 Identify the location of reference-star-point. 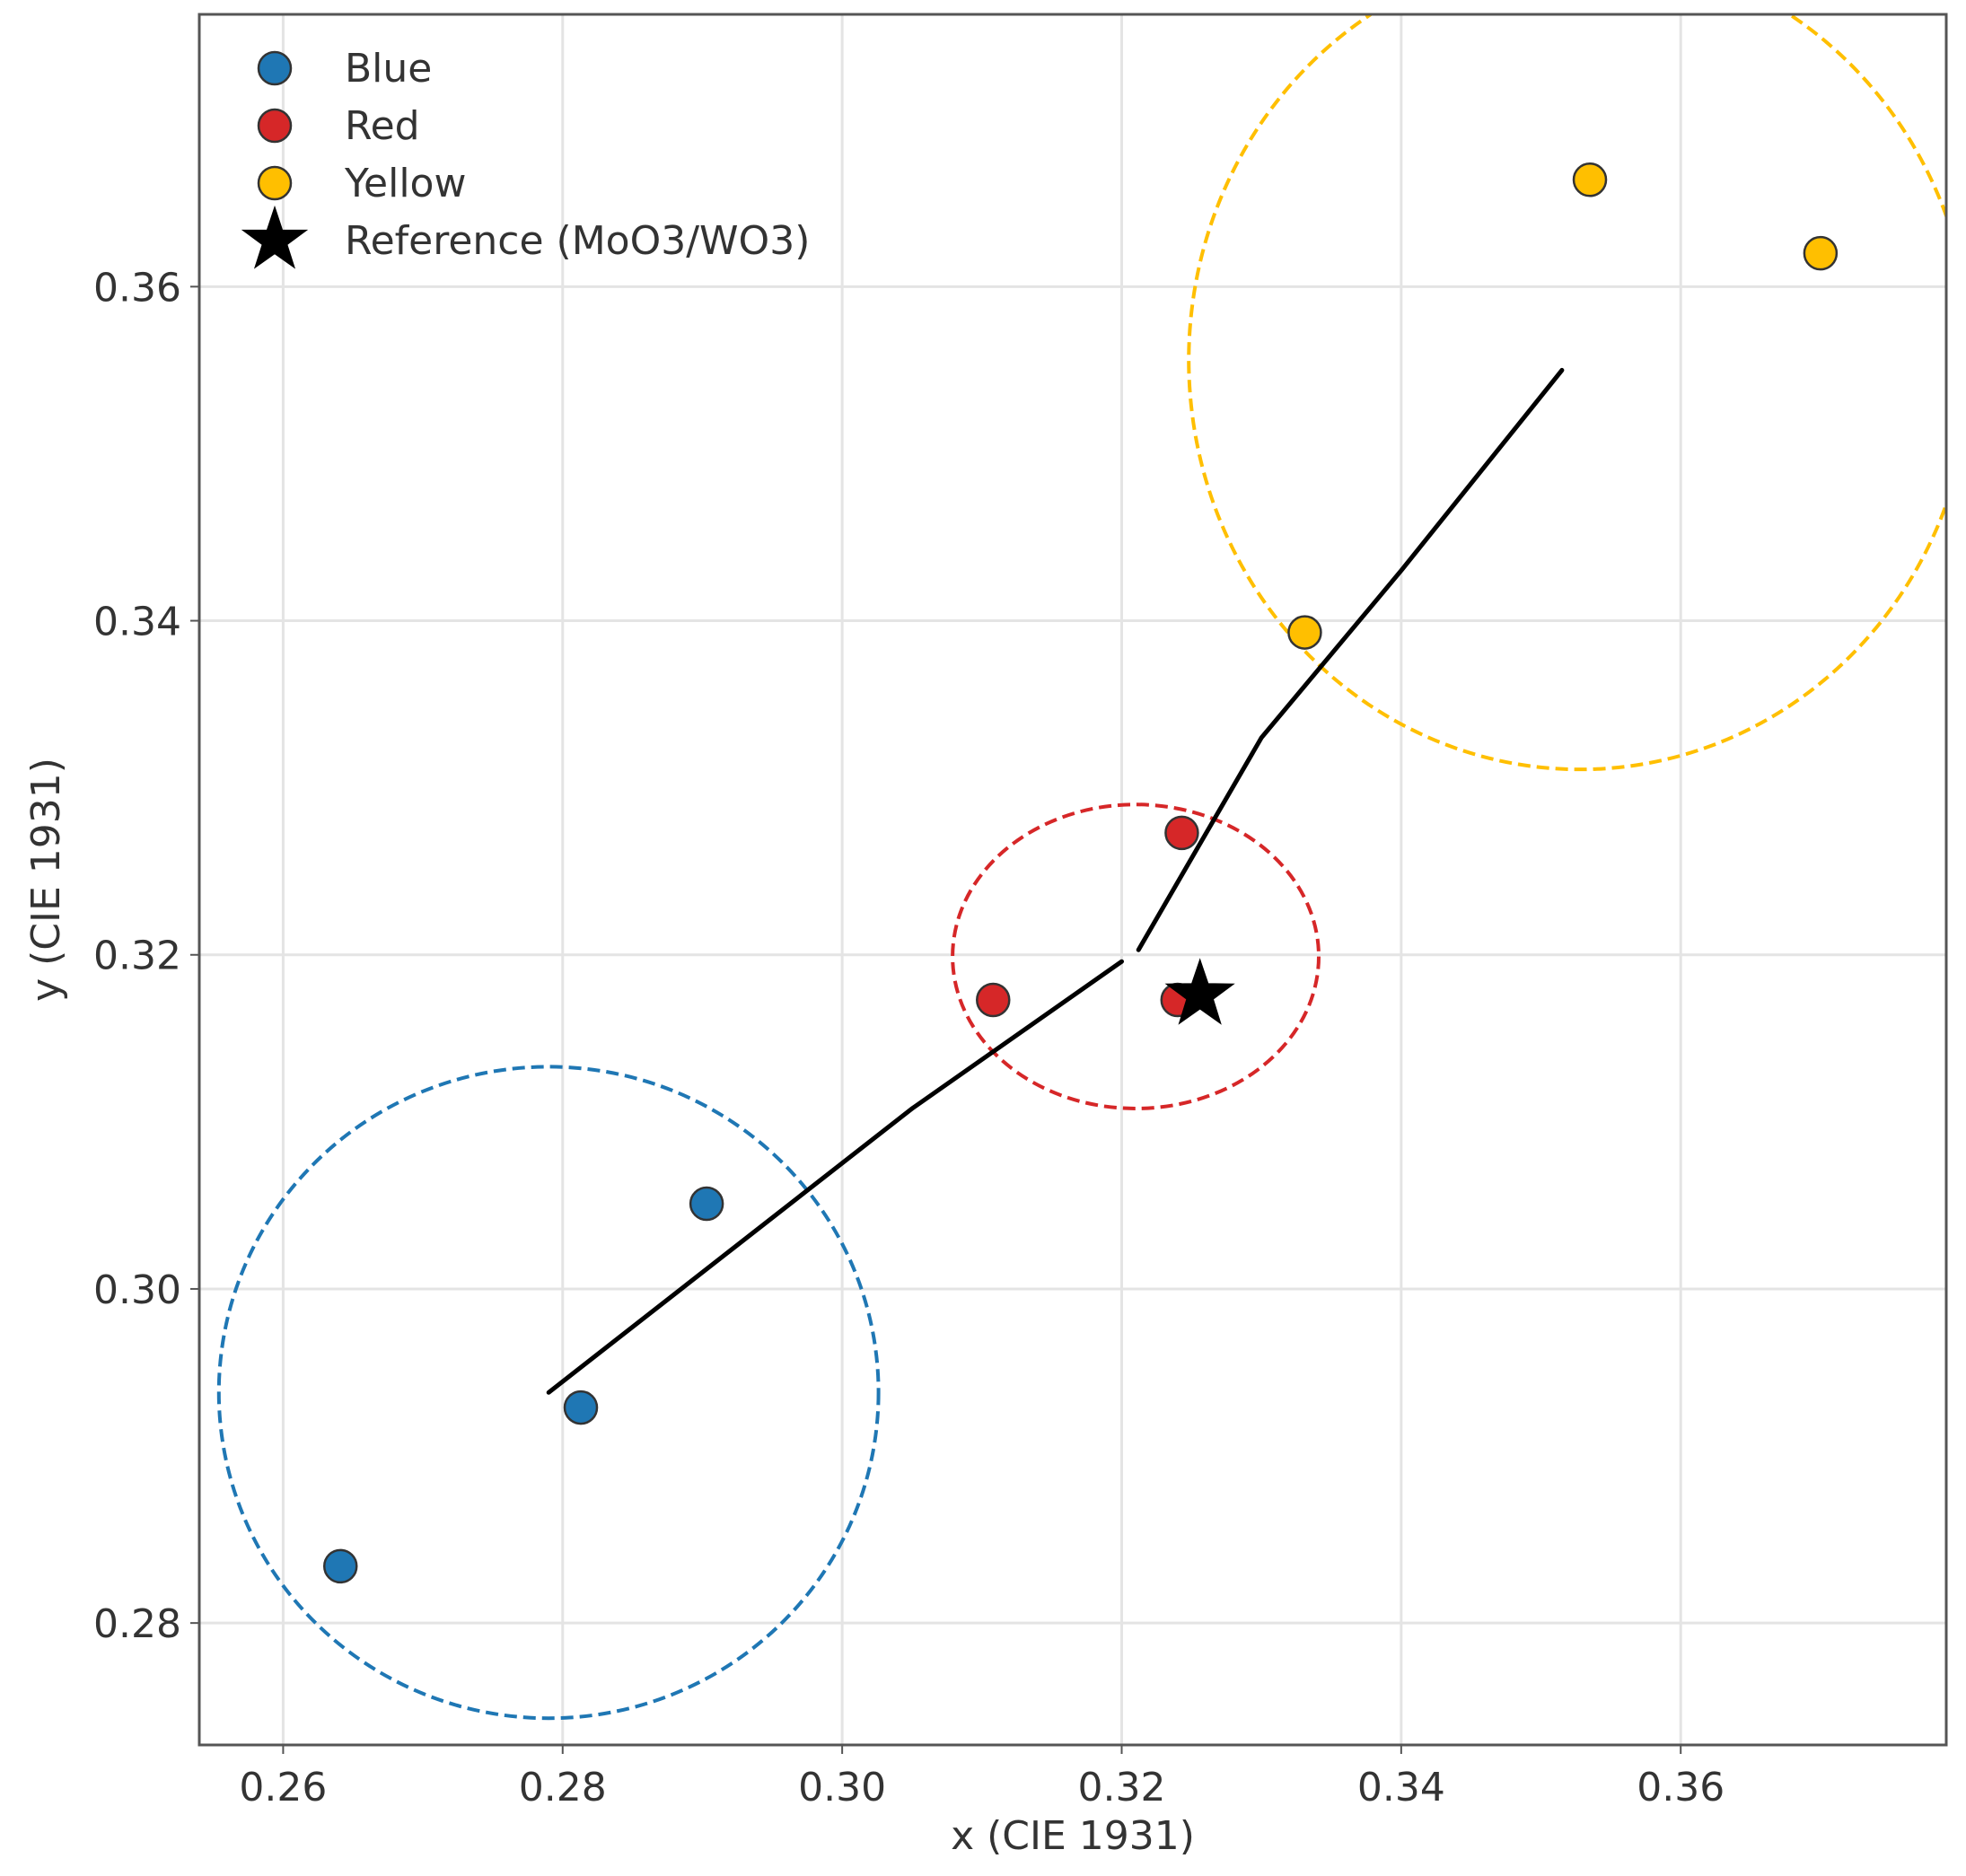
(1199, 991).